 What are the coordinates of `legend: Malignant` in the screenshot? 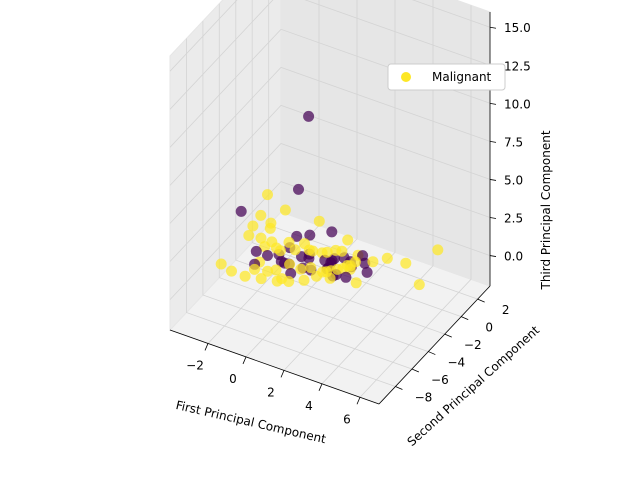 It's located at (446, 77).